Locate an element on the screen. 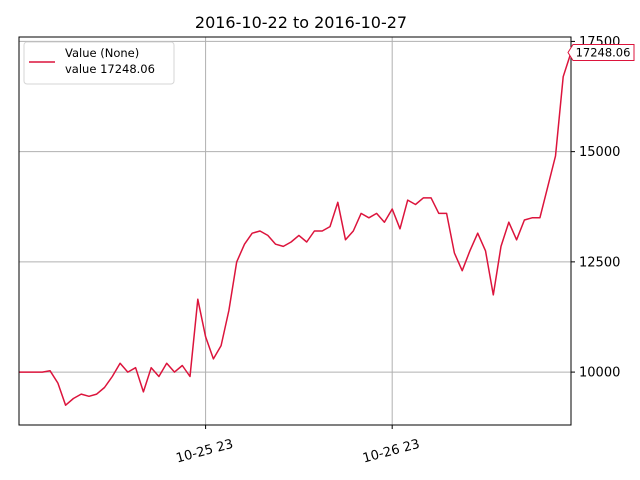  last-value-label: 17248.06 is located at coordinates (603, 53).